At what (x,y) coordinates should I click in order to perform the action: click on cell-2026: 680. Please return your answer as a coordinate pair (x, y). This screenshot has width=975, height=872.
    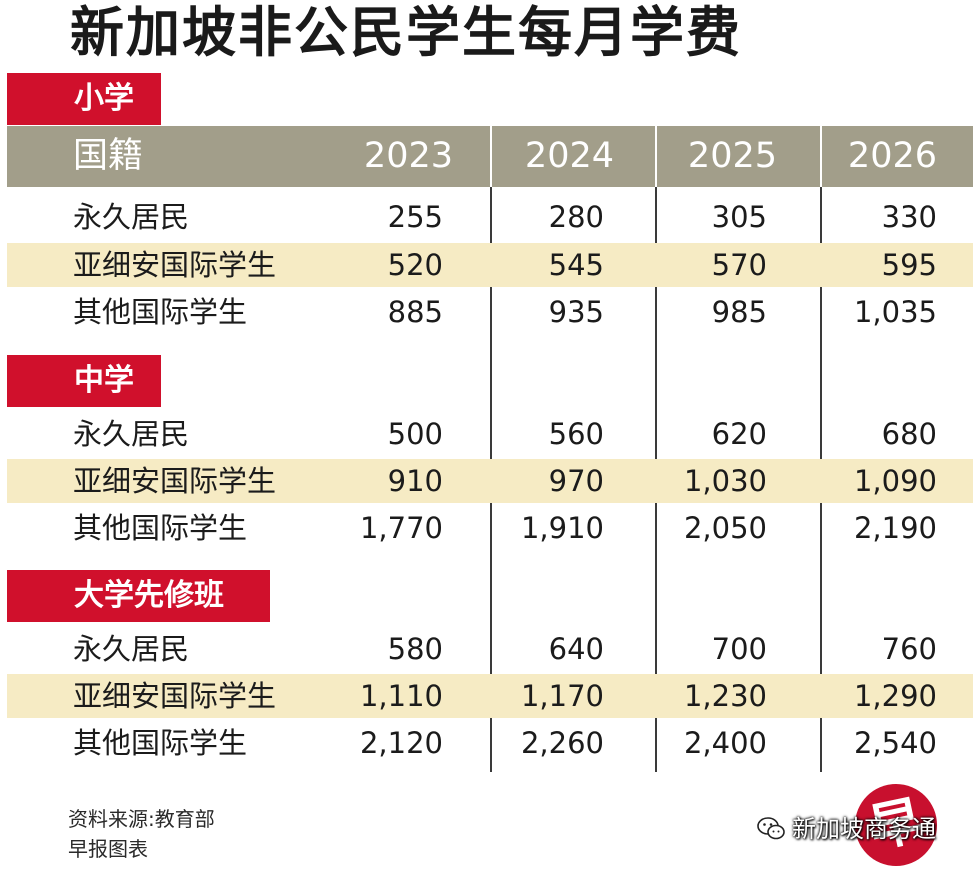
    Looking at the image, I should click on (909, 434).